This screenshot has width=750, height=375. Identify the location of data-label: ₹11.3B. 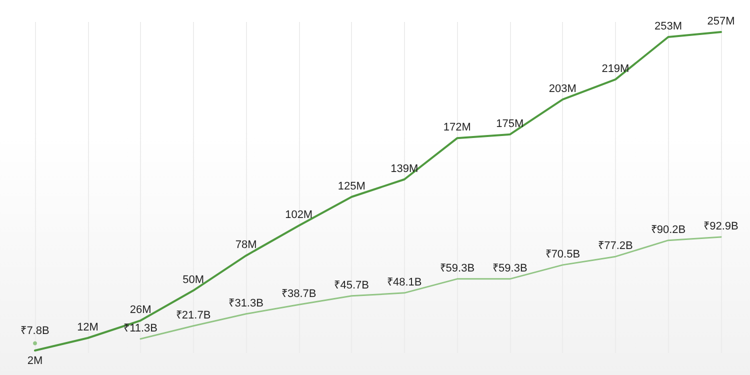
(141, 328).